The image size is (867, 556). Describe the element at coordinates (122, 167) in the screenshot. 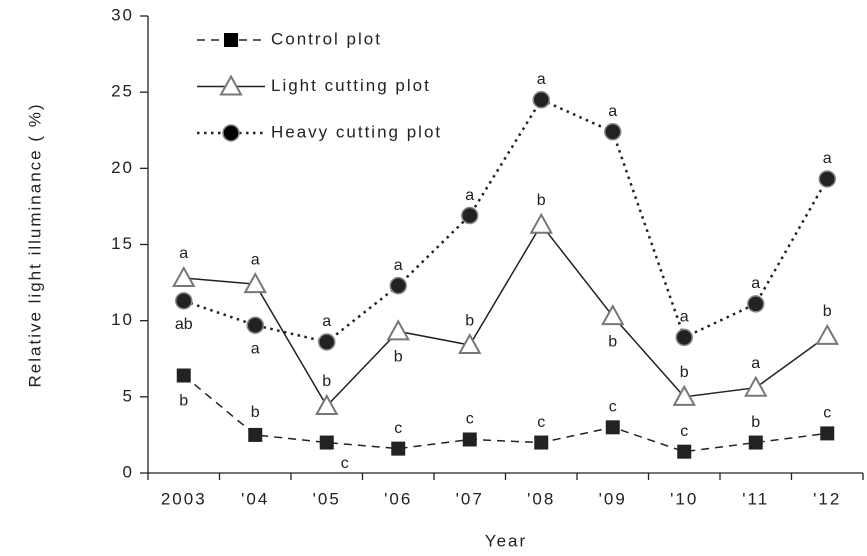

I see `y-tick-label: 20` at that location.